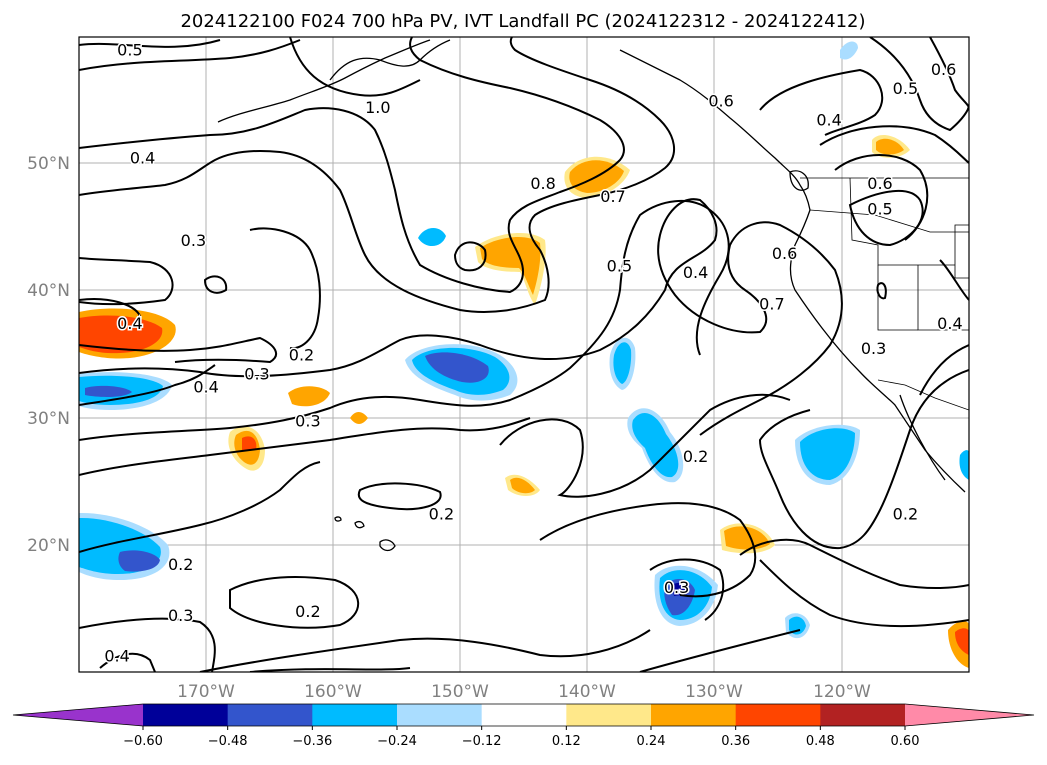 This screenshot has height=765, width=1047. Describe the element at coordinates (715, 130) in the screenshot. I see `alaska-panhandle-coast` at that location.